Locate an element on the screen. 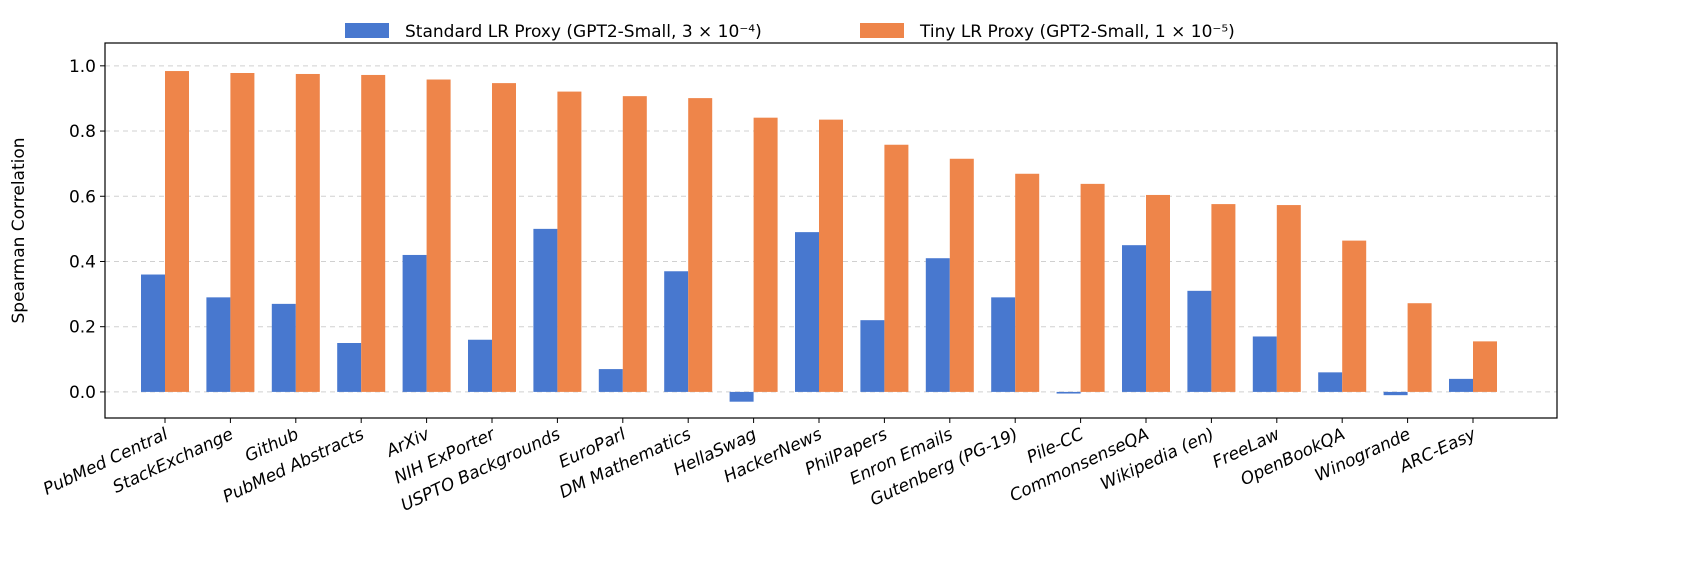  y-tick-label: 0.8 is located at coordinates (82, 132).